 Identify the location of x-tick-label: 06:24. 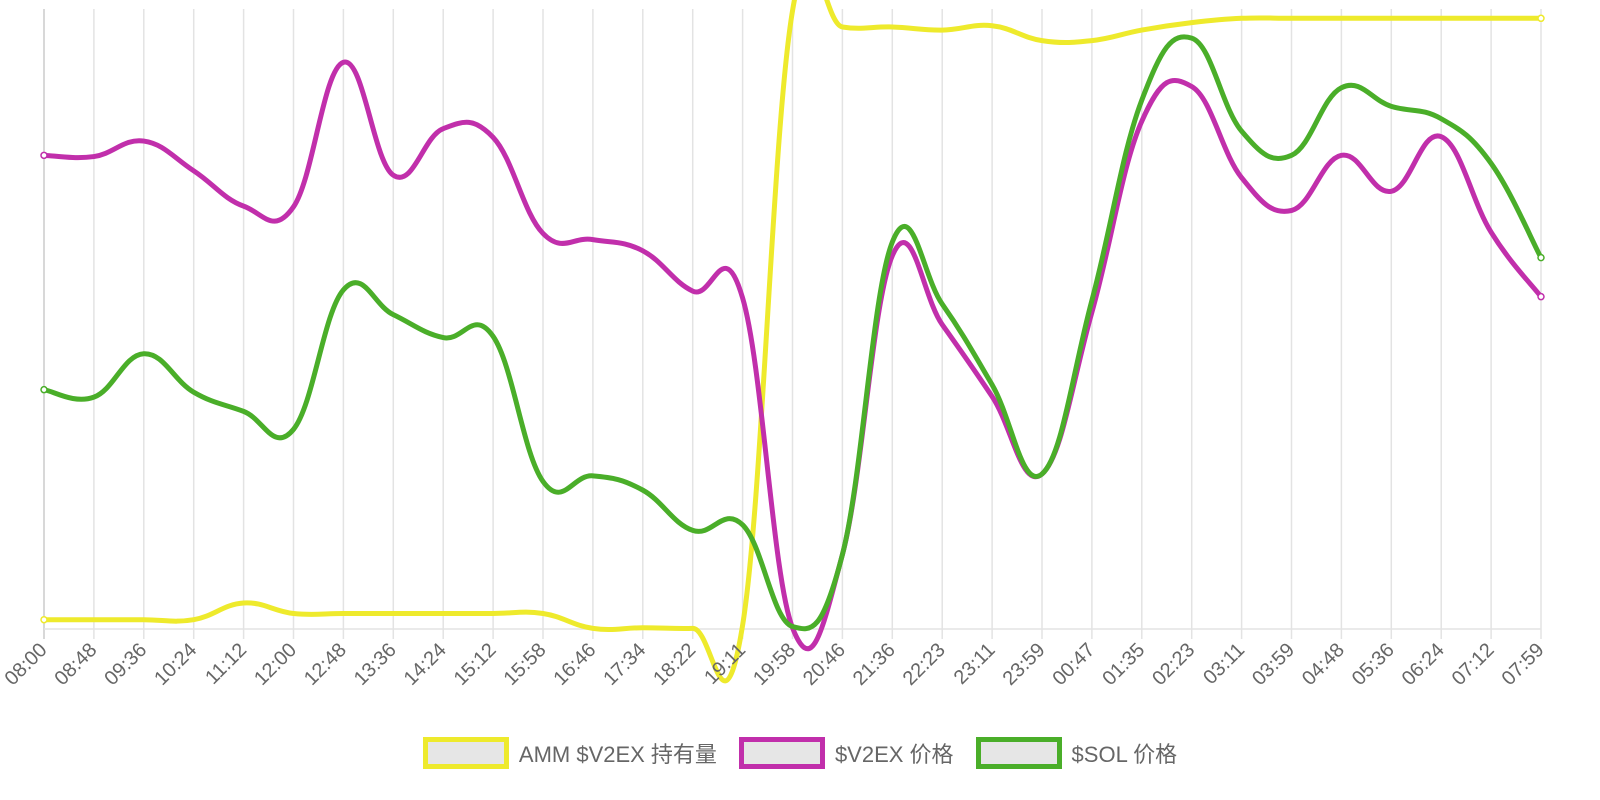
(1423, 664).